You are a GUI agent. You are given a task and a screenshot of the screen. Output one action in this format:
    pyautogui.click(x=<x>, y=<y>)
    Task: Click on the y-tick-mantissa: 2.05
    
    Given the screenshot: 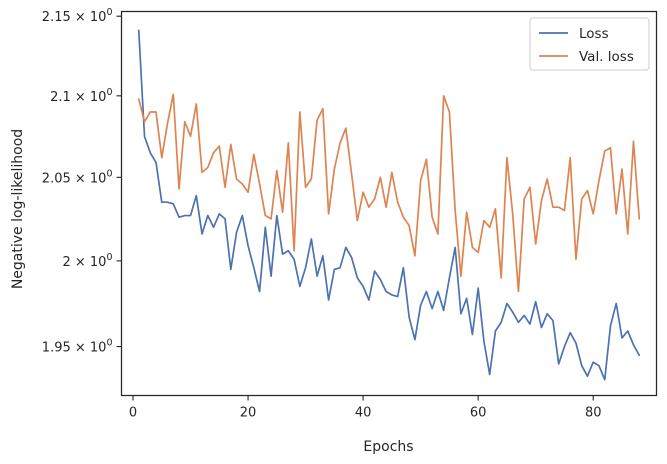 What is the action you would take?
    pyautogui.click(x=58, y=178)
    